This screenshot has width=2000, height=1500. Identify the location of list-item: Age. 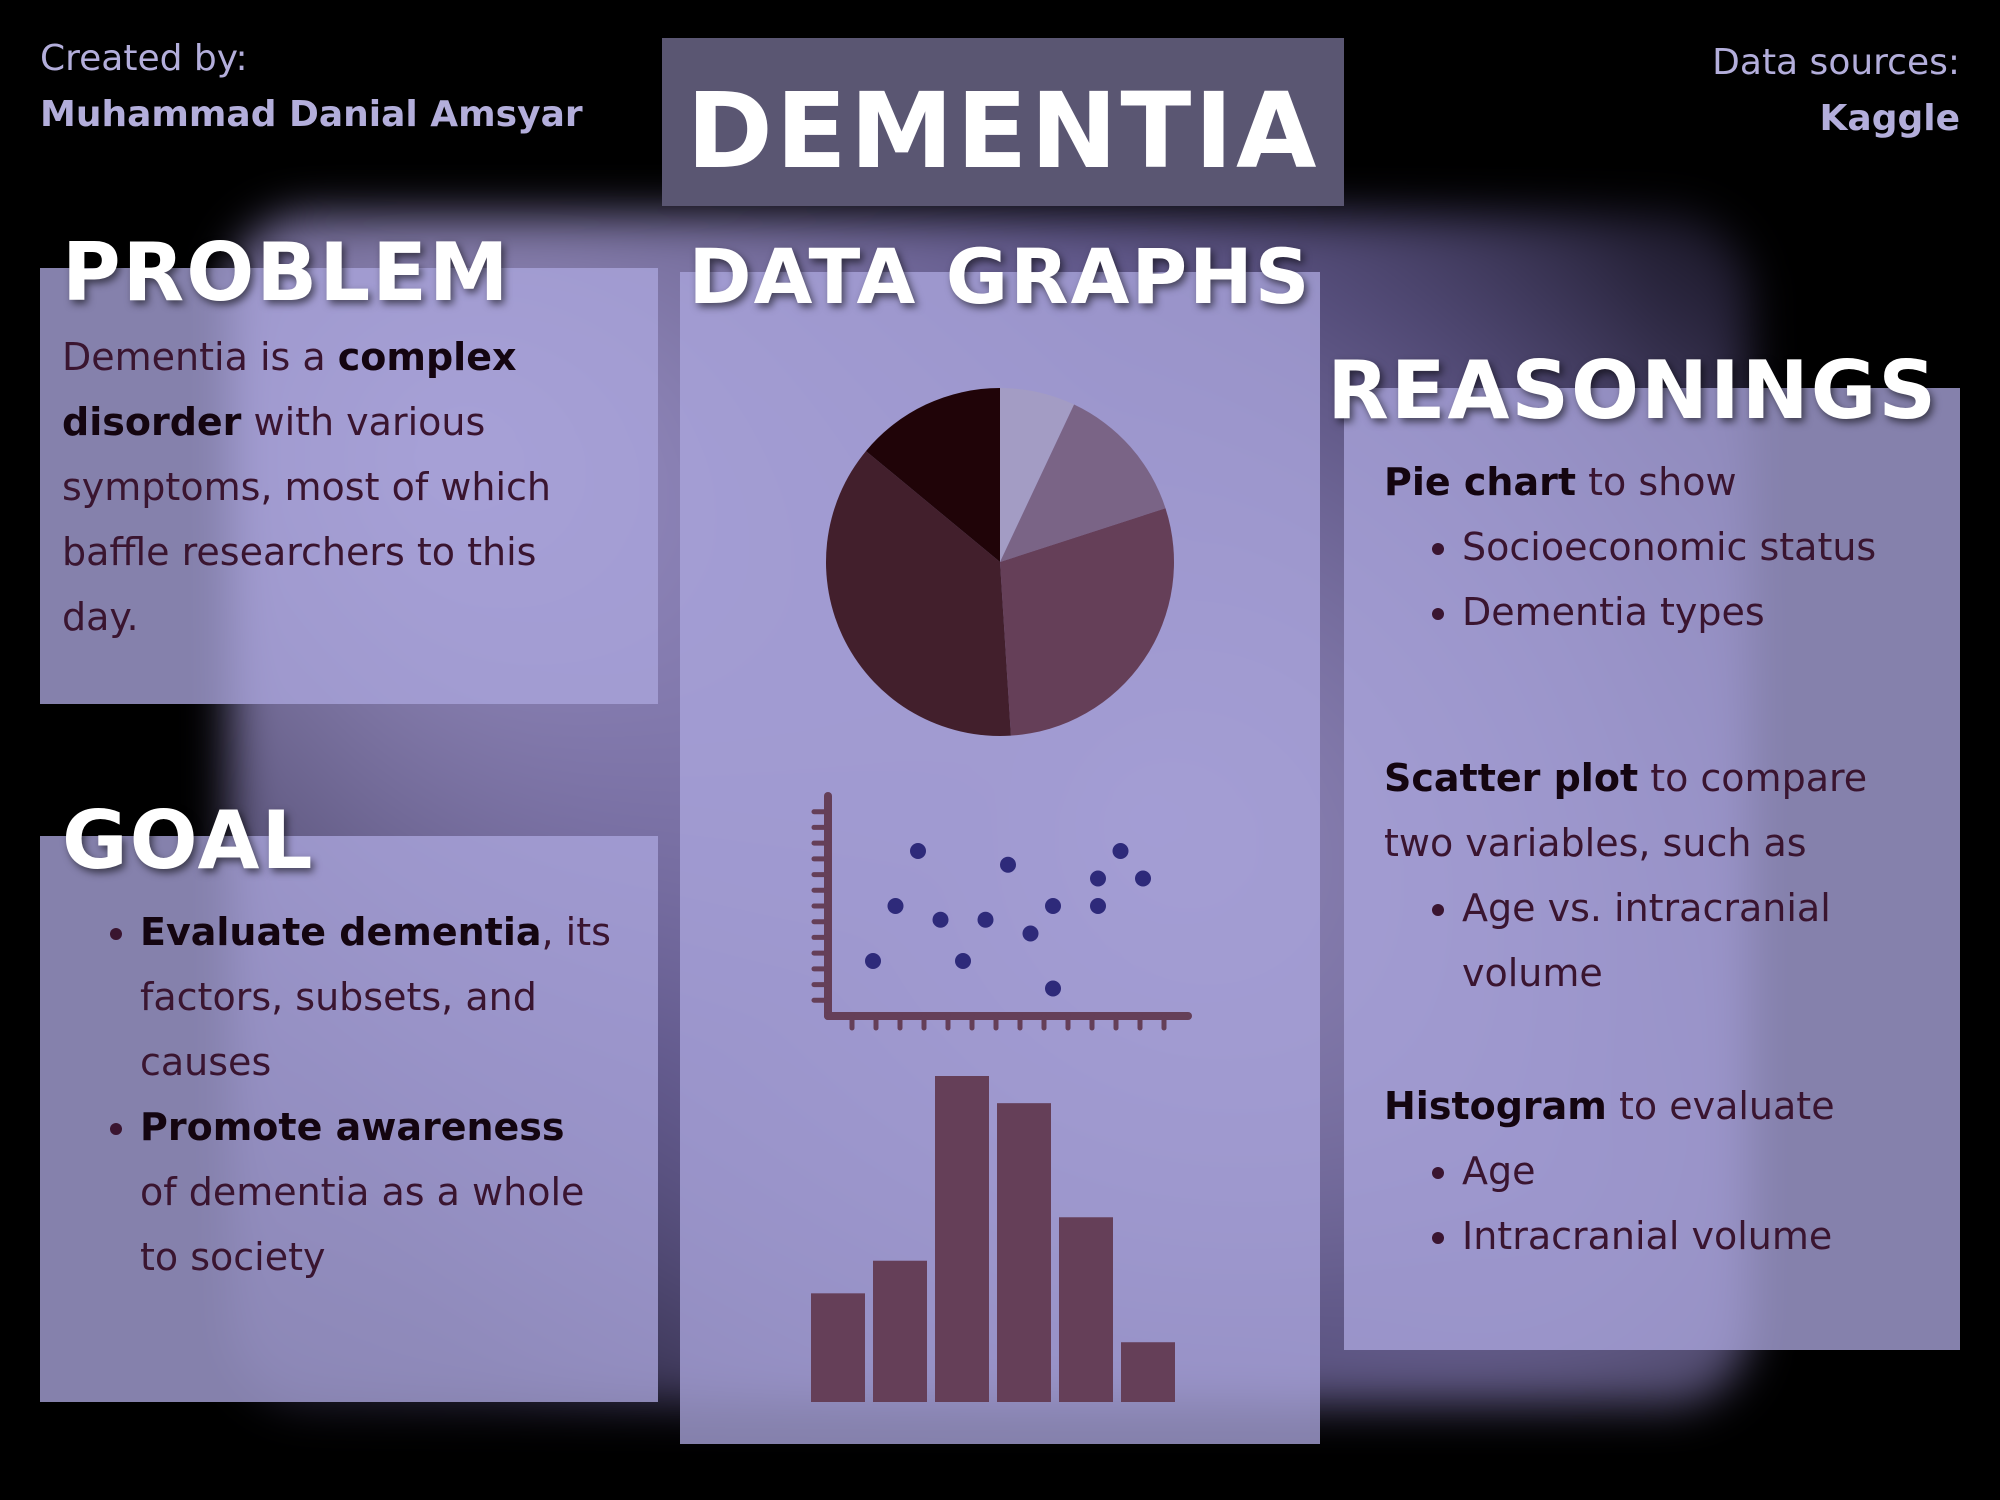
(1708, 1171).